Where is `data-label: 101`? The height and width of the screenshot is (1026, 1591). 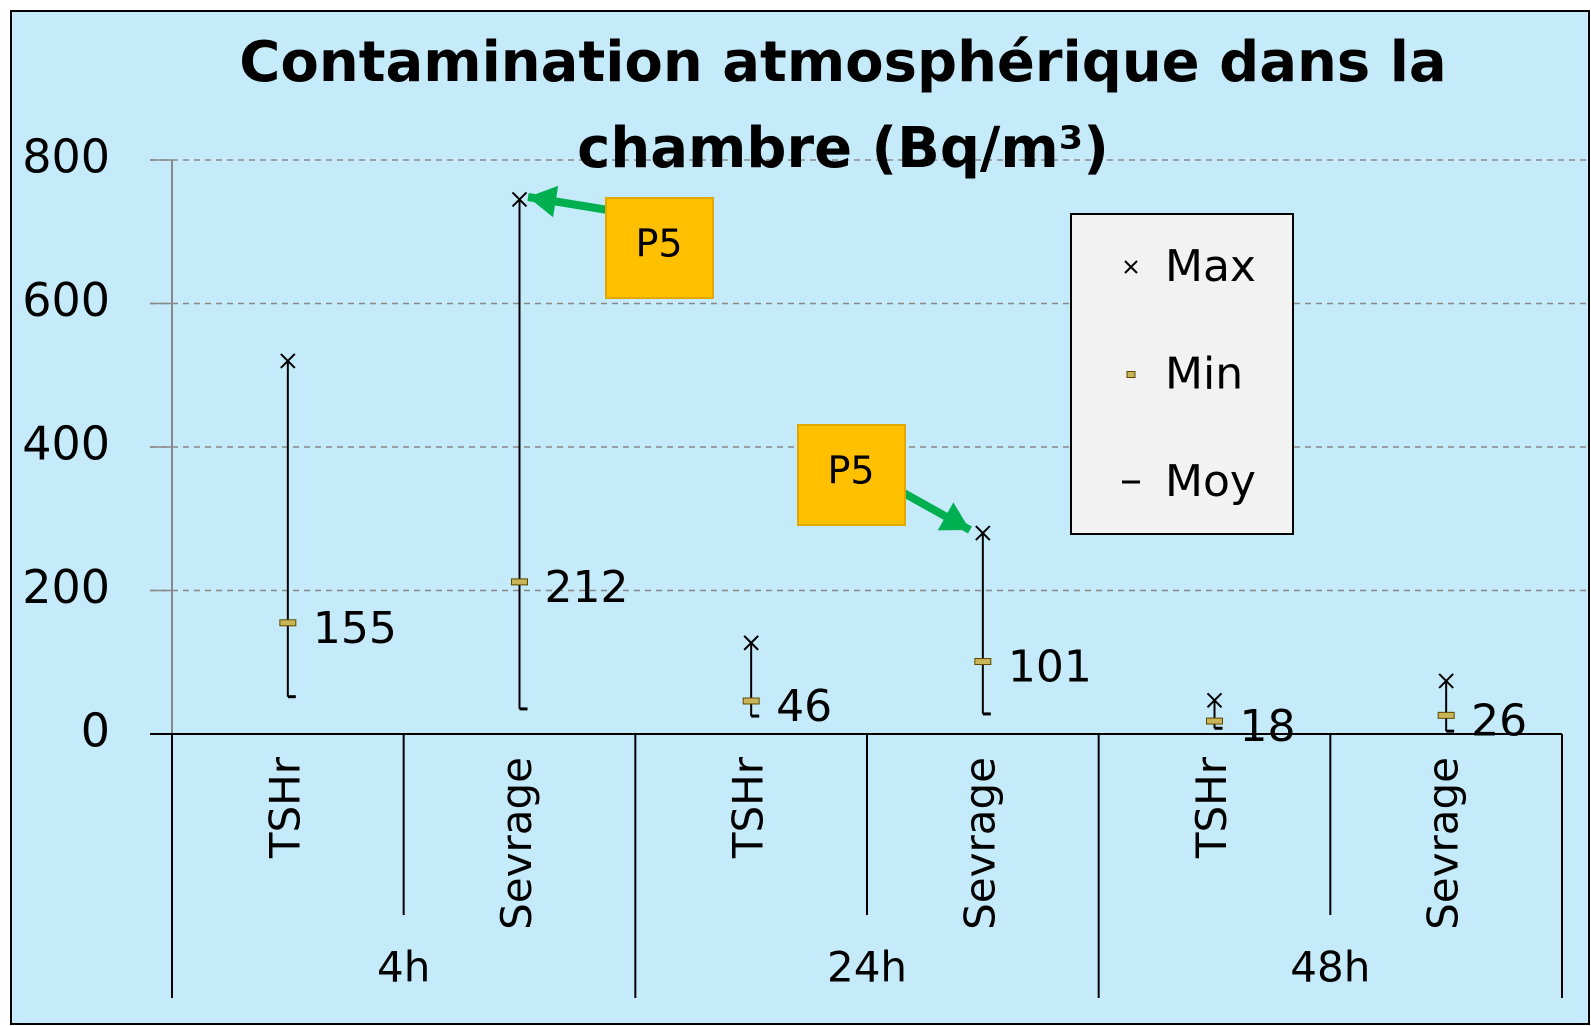 data-label: 101 is located at coordinates (1050, 667).